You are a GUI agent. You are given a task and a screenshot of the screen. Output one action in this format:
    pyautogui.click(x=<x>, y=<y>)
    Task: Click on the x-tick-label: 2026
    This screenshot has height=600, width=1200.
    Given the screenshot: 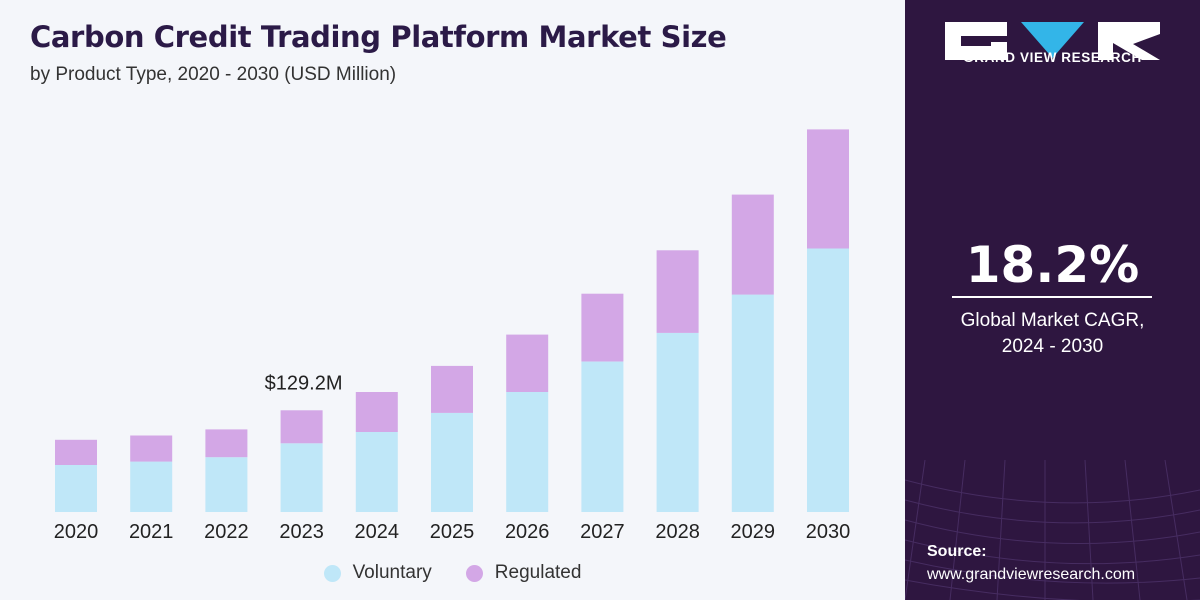 What is the action you would take?
    pyautogui.click(x=527, y=532)
    